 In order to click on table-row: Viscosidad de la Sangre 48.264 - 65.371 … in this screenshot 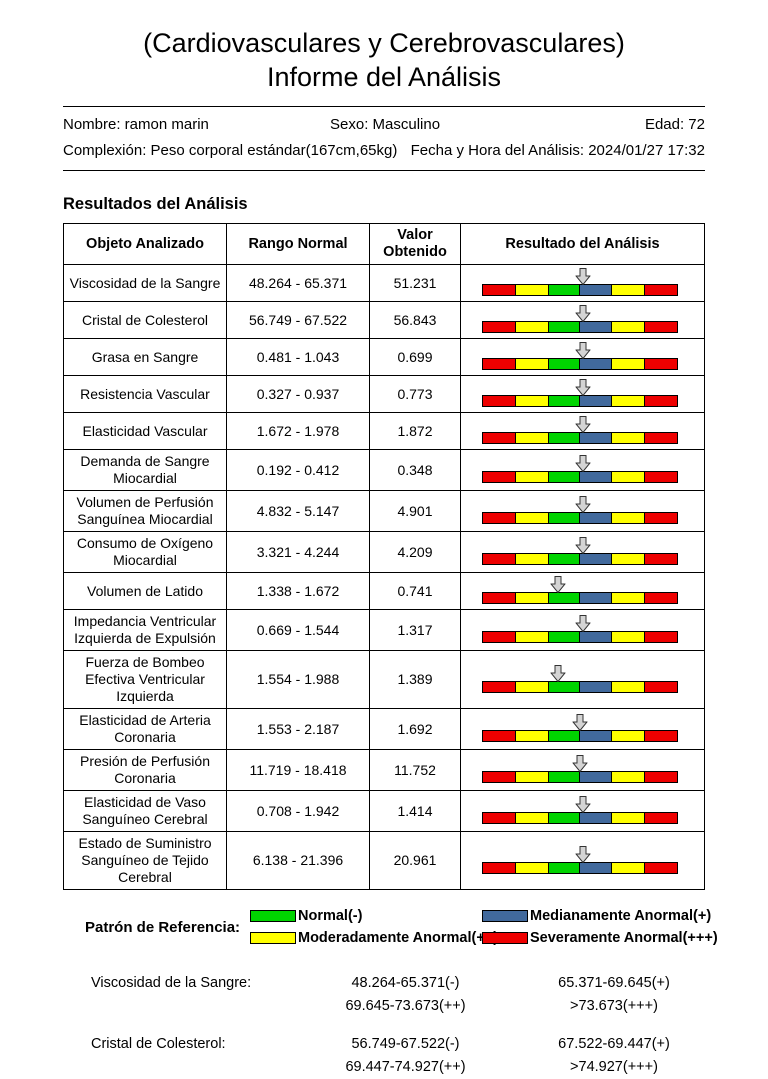, I will do `click(384, 283)`.